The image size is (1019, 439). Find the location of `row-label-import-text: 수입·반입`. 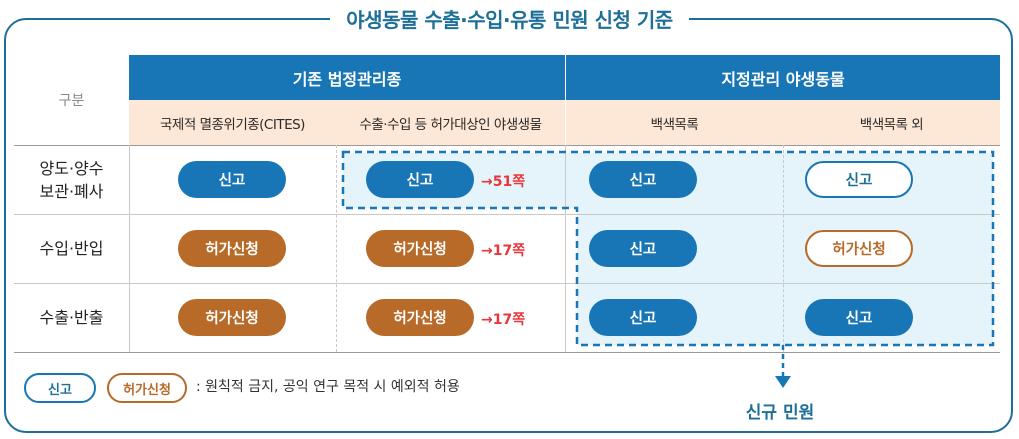

row-label-import-text: 수입·반입 is located at coordinates (71, 248).